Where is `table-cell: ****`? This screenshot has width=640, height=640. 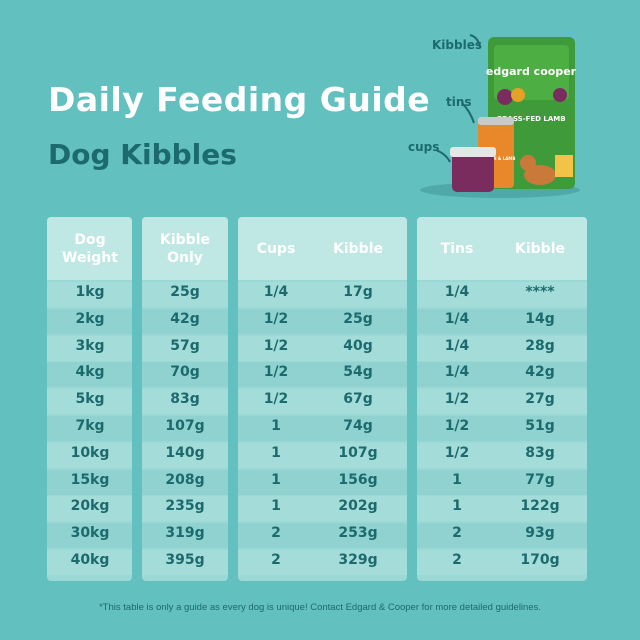 table-cell: **** is located at coordinates (540, 292).